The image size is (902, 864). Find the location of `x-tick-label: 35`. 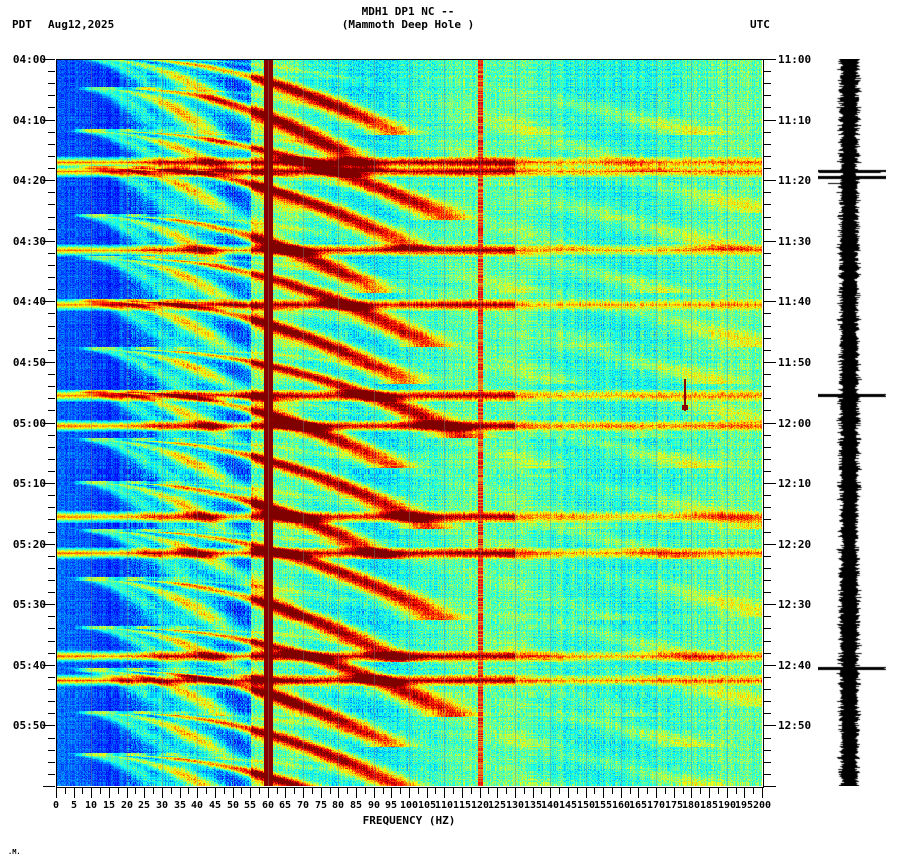

x-tick-label: 35 is located at coordinates (180, 805).